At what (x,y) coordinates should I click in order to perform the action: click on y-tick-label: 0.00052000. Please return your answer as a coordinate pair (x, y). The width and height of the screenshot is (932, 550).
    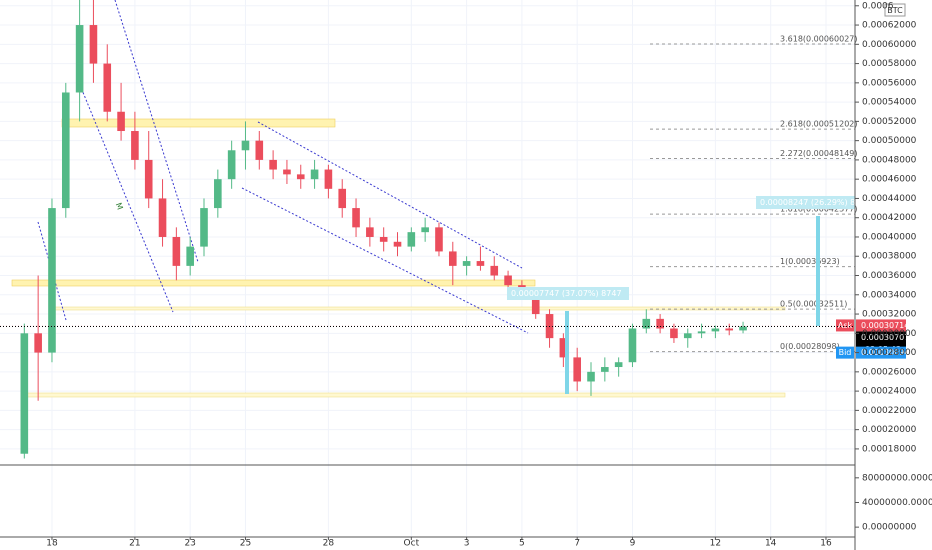
    Looking at the image, I should click on (889, 122).